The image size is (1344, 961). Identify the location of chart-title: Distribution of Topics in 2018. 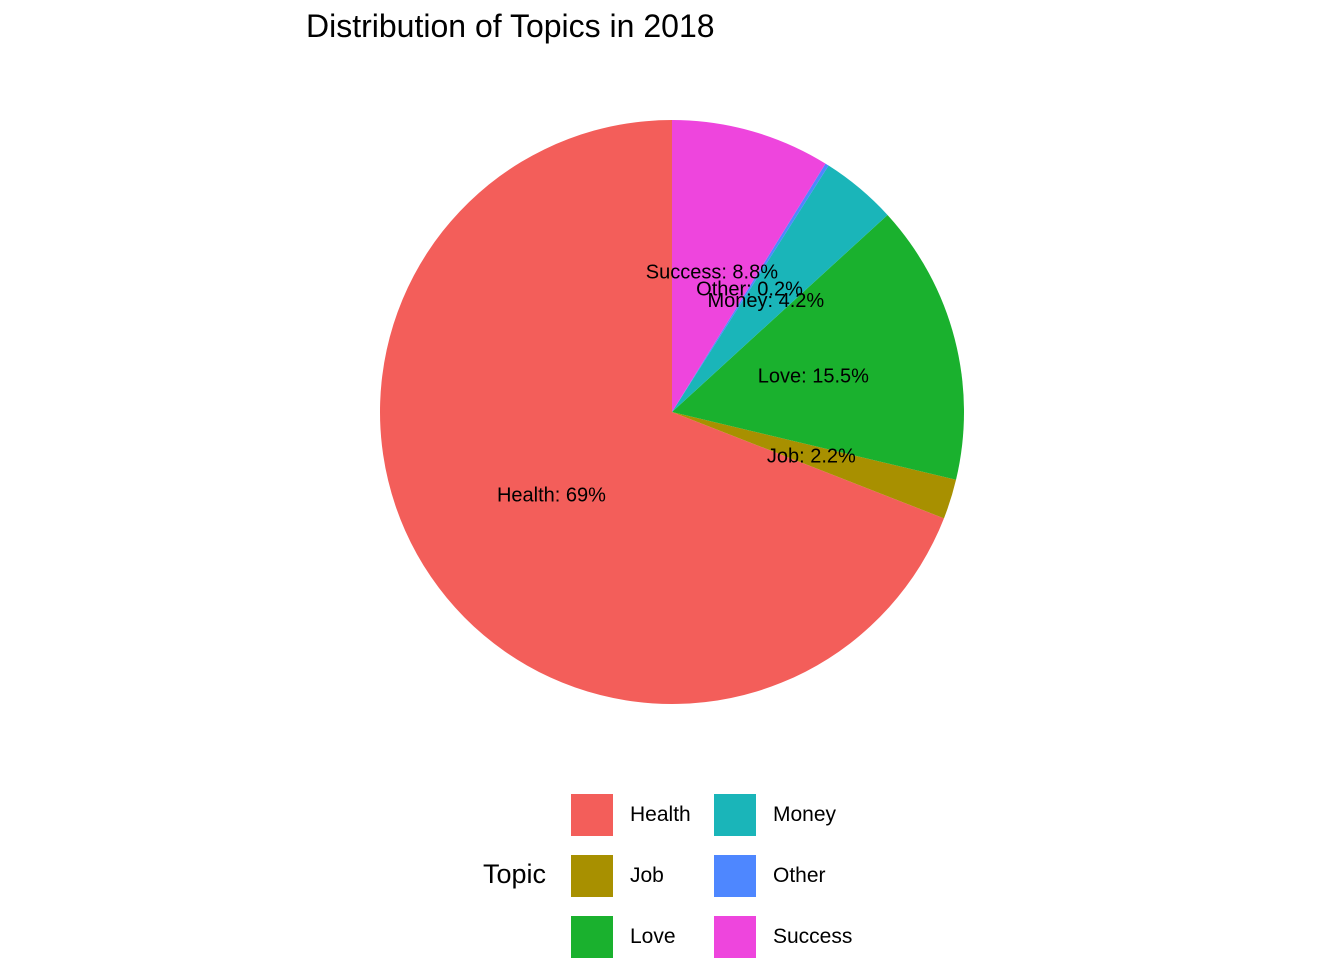
(510, 26).